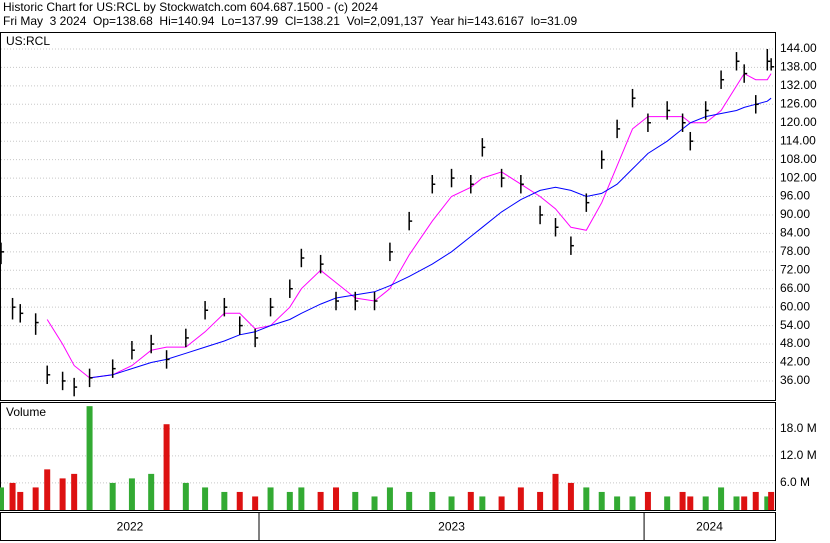  What do you see at coordinates (709, 527) in the screenshot?
I see `x-tick-label: 2024` at bounding box center [709, 527].